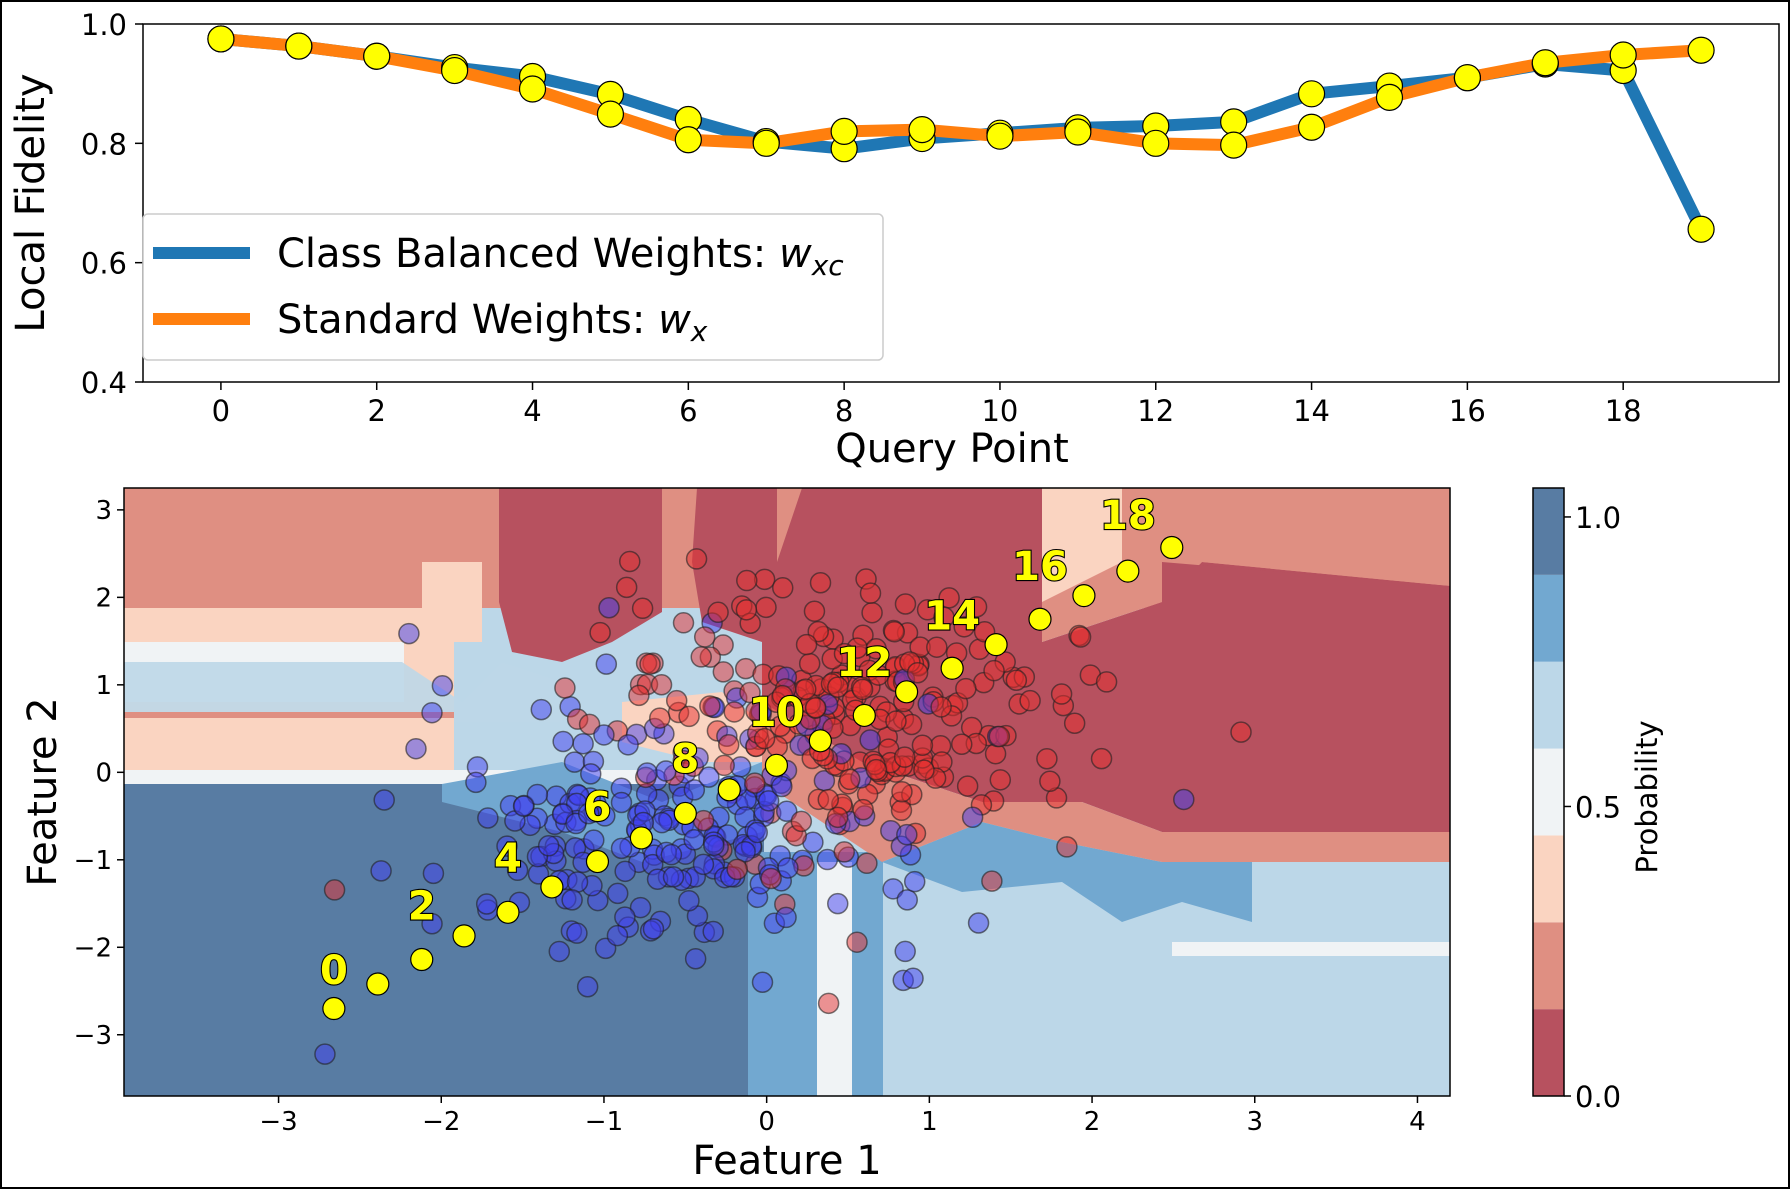 This screenshot has height=1189, width=1790. What do you see at coordinates (1306, 697) in the screenshot?
I see `contour-right-red` at bounding box center [1306, 697].